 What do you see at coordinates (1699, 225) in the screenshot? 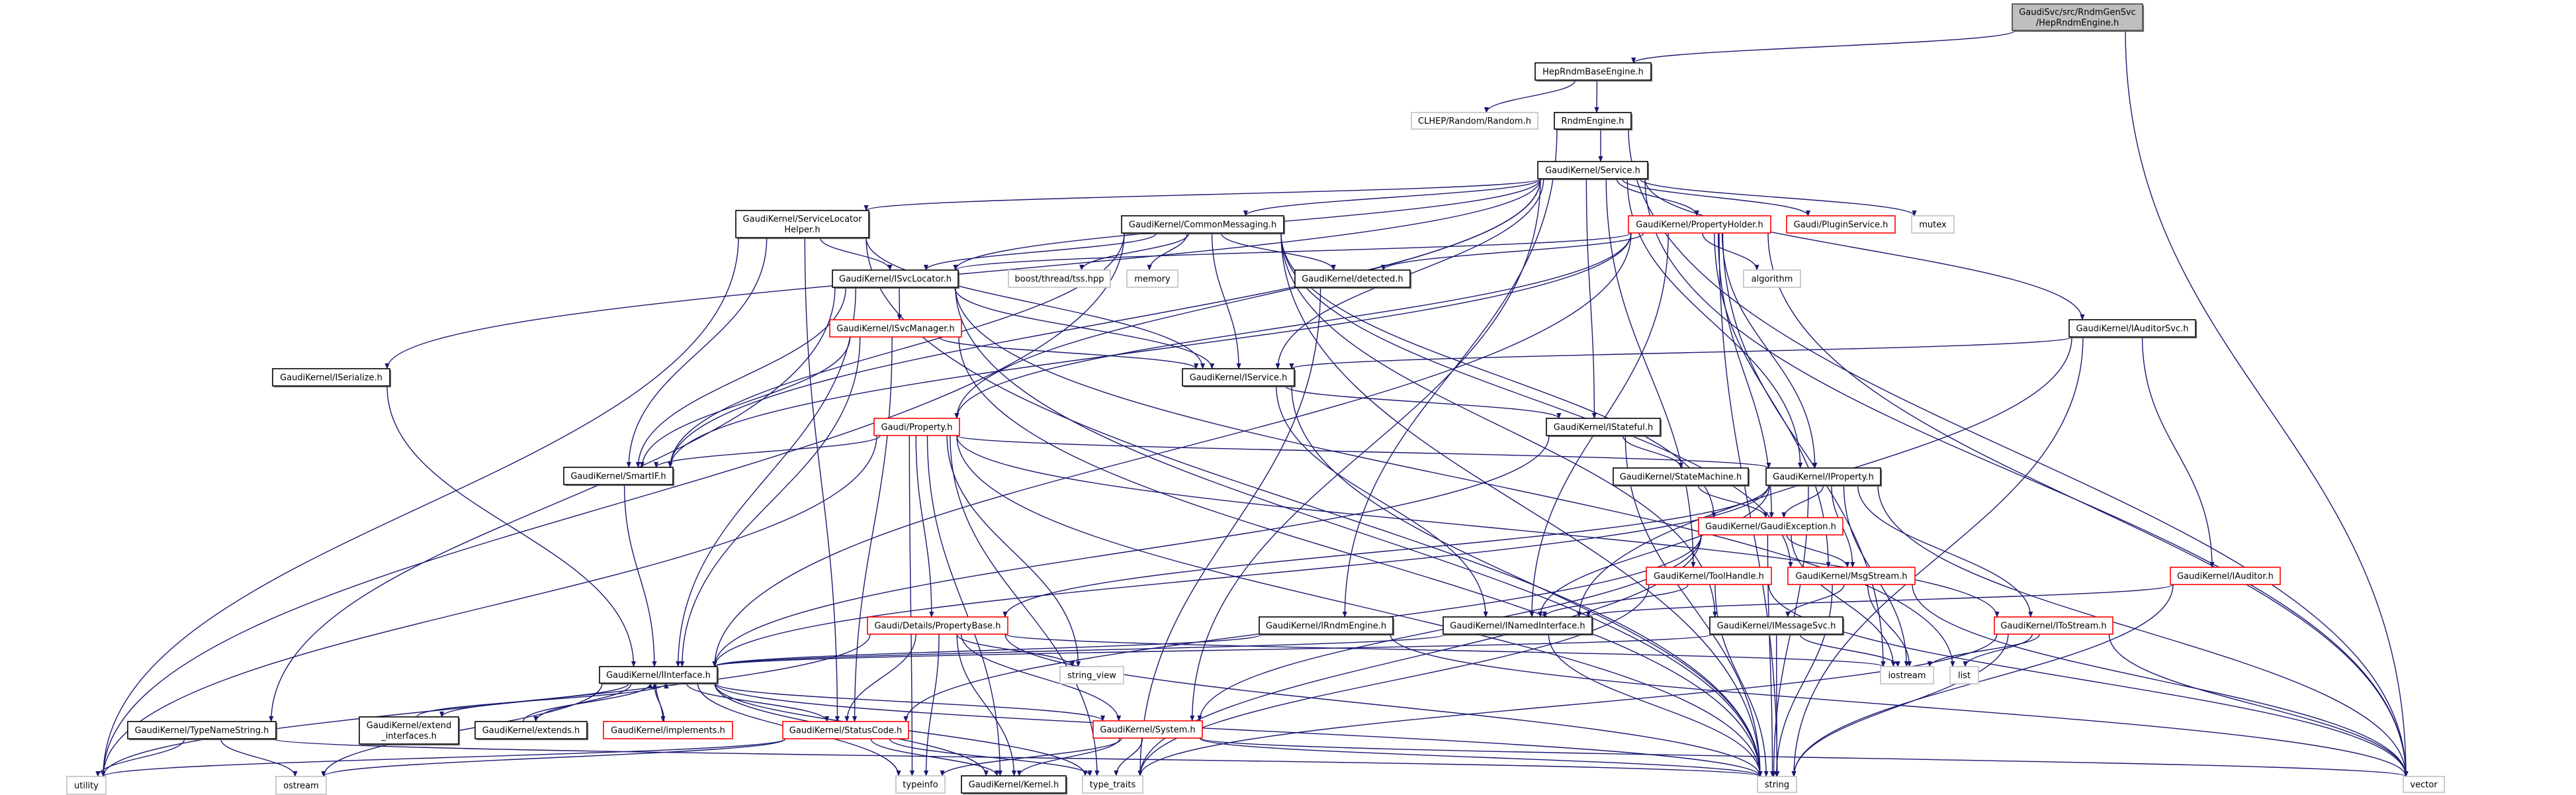
I see `node-propholder: GaudiKernel/PropertyHolder.h` at bounding box center [1699, 225].